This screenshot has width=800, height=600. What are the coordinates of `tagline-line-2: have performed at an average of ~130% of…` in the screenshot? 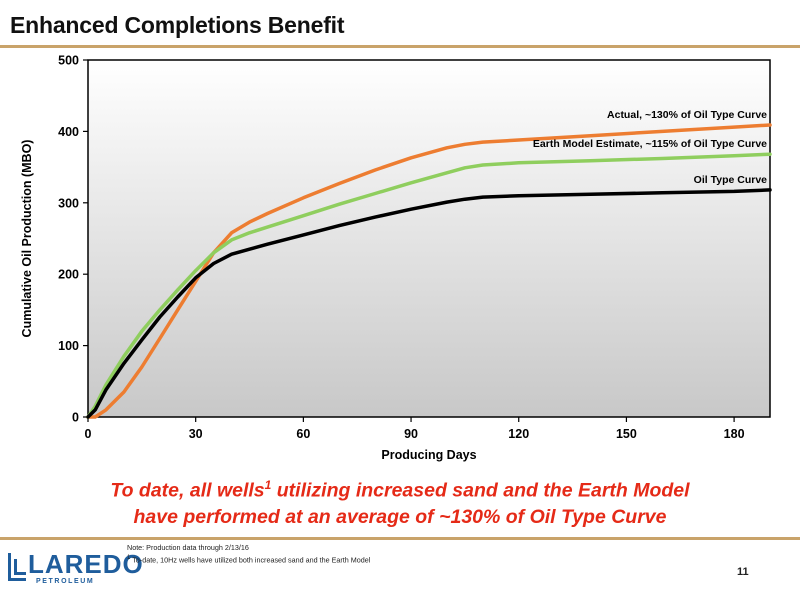 It's located at (400, 517).